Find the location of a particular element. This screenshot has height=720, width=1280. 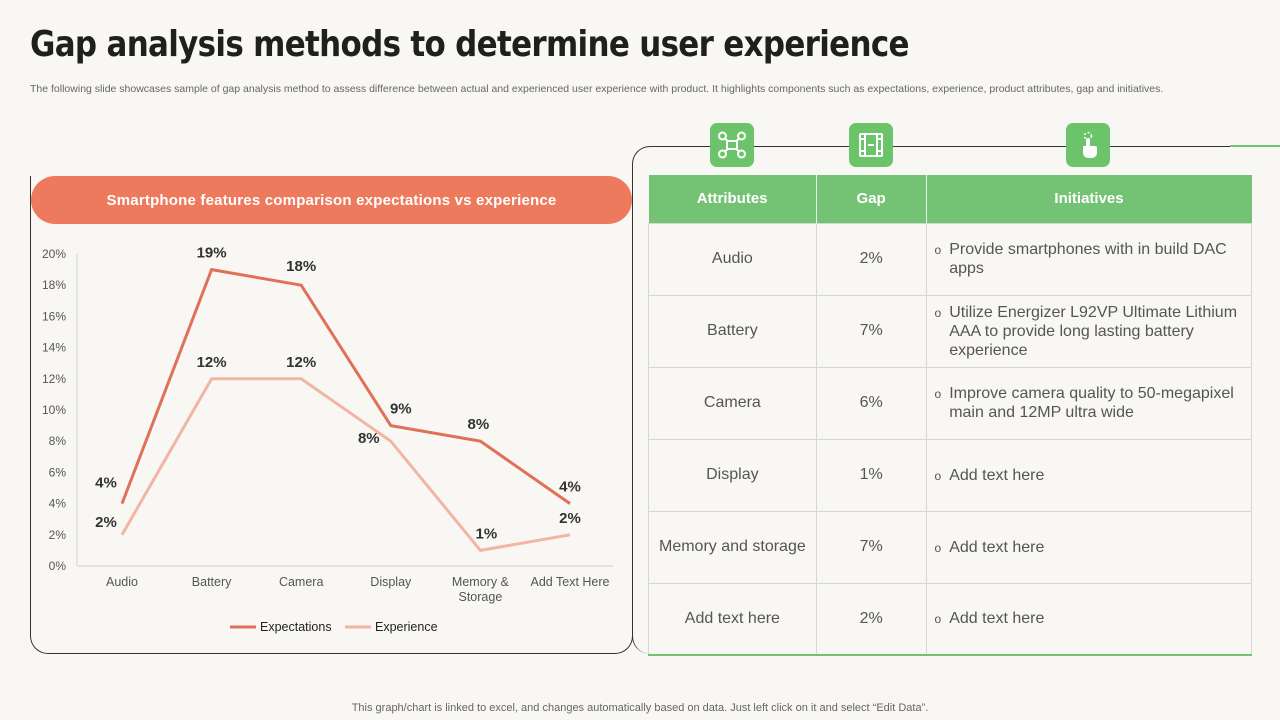

x-tick-label: Memory & Storage is located at coordinates (481, 589).